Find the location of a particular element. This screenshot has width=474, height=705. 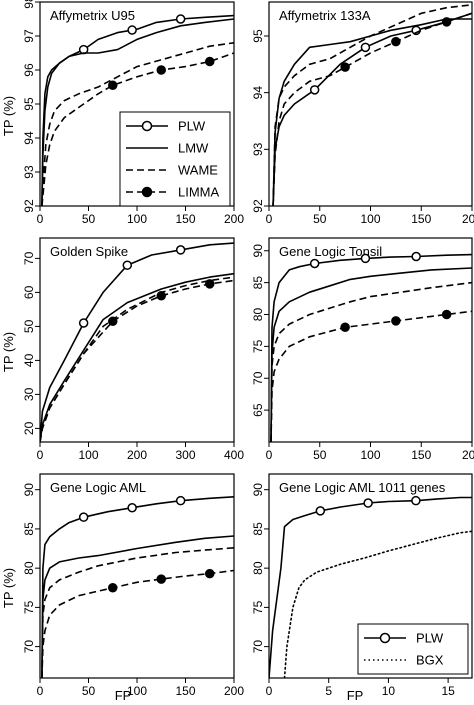

series-line-limma is located at coordinates (372, 109).